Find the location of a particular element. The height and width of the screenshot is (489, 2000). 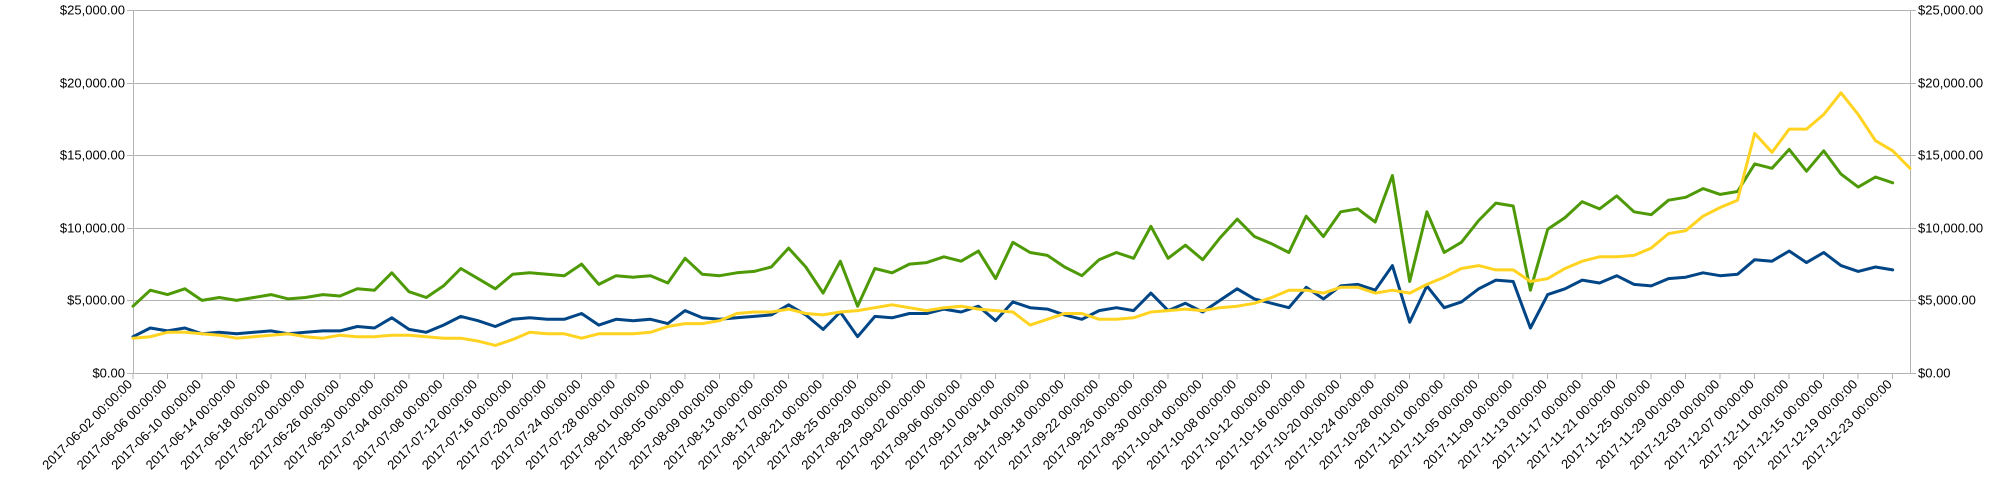

y-tick-label-right: $15,000.00 is located at coordinates (1950, 155).